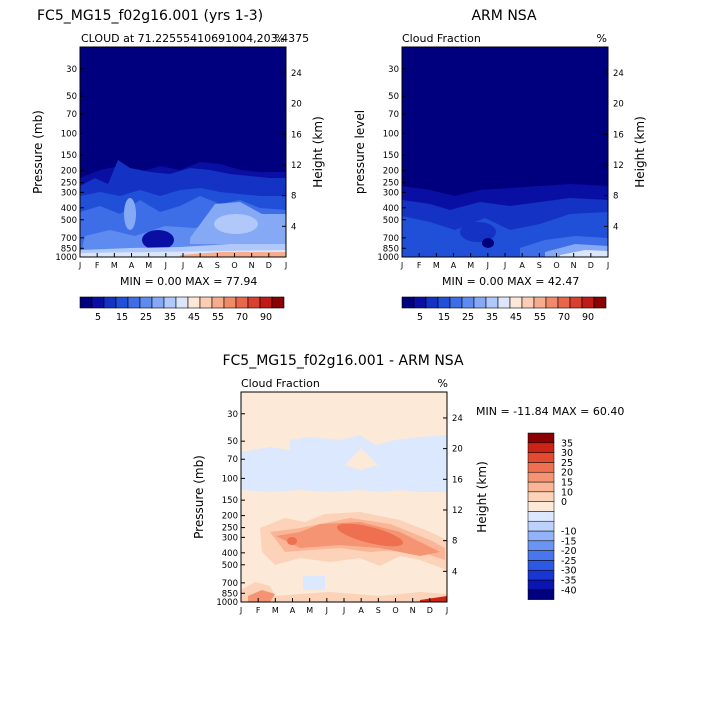  What do you see at coordinates (516, 317) in the screenshot?
I see `colorbar-label: 45` at bounding box center [516, 317].